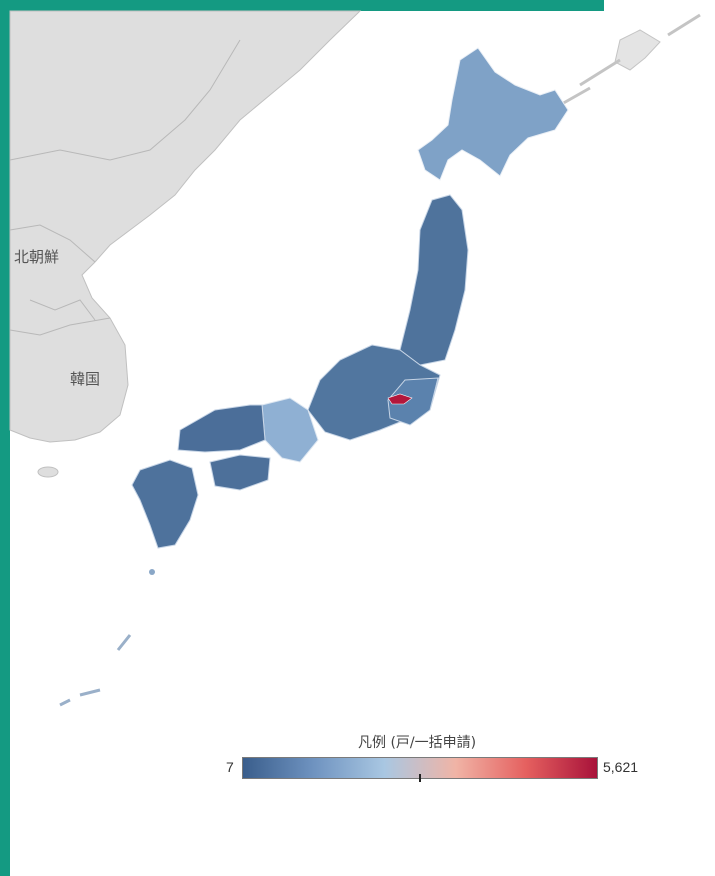 This screenshot has width=715, height=876. What do you see at coordinates (221, 428) in the screenshot?
I see `region-chugoku` at bounding box center [221, 428].